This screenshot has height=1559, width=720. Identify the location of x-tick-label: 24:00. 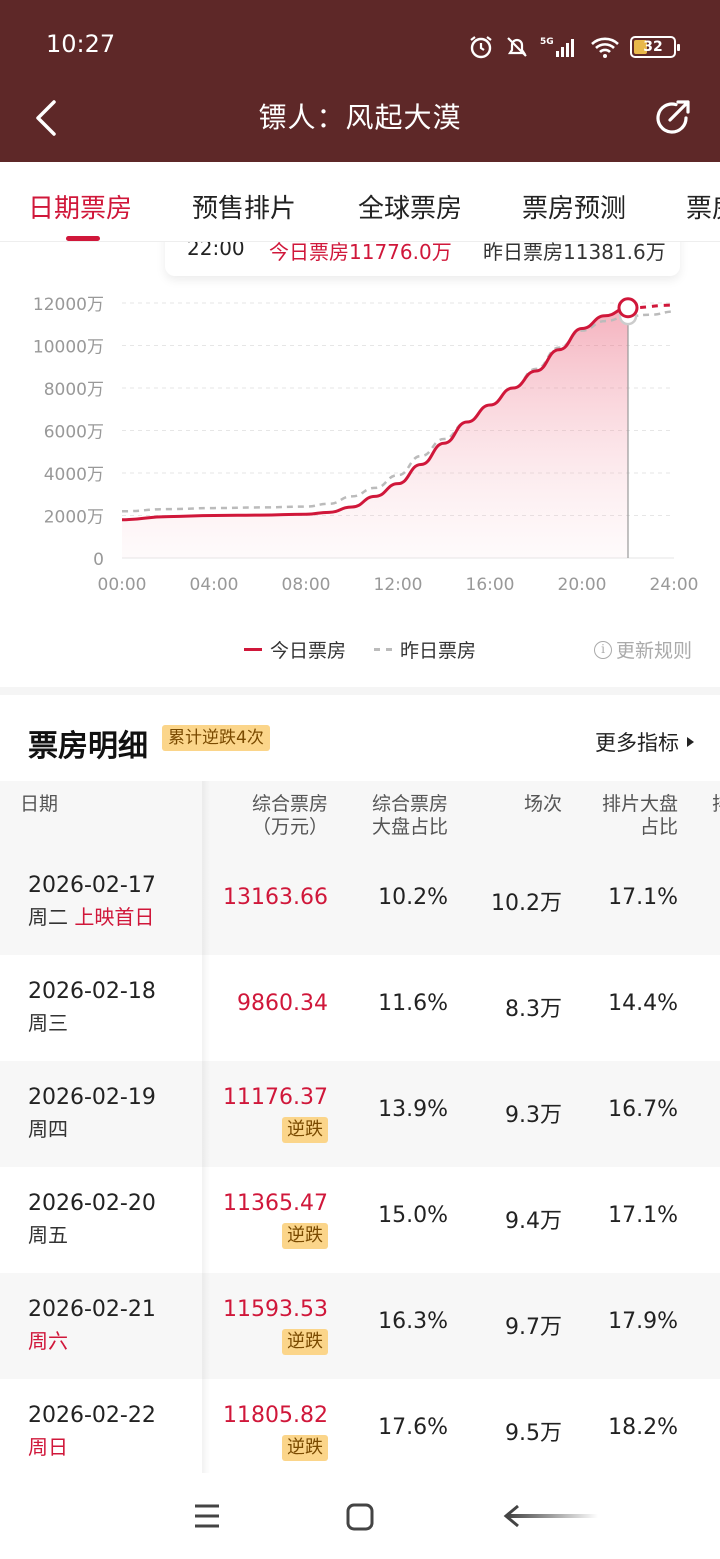
(674, 585).